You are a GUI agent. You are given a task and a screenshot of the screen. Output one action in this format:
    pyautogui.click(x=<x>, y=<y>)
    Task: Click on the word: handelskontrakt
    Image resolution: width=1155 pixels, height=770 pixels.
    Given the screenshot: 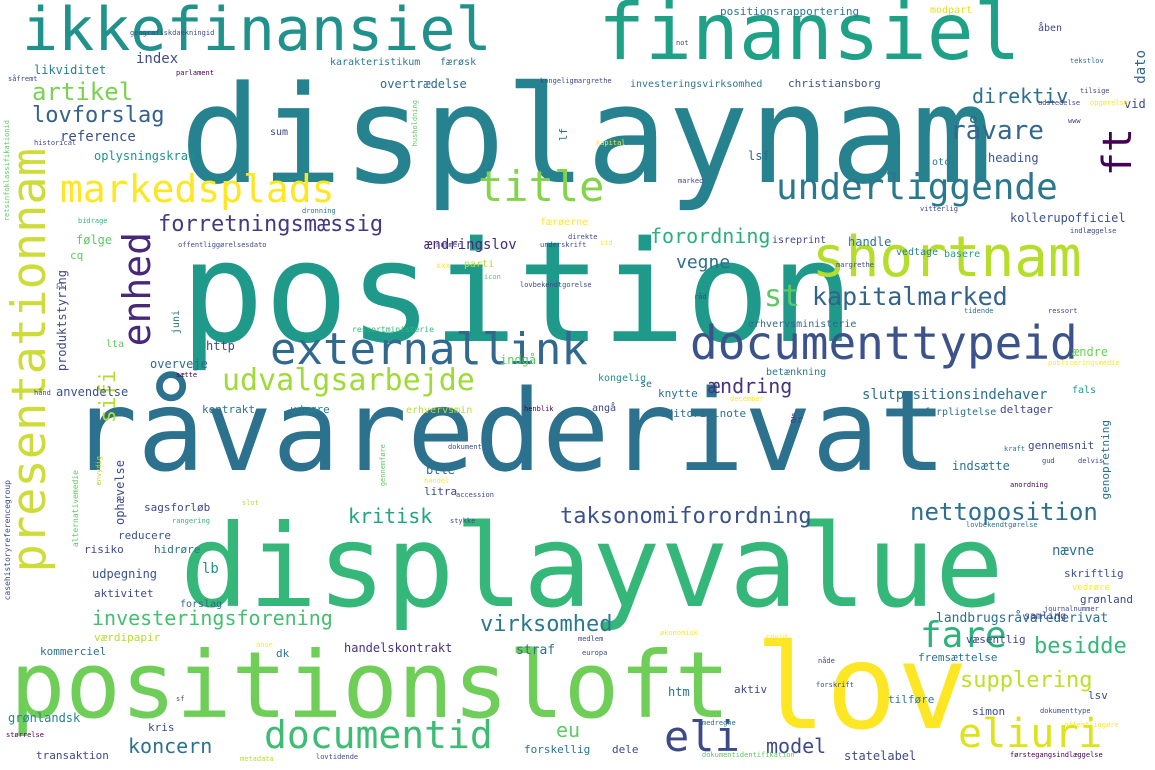 What is the action you would take?
    pyautogui.click(x=398, y=648)
    